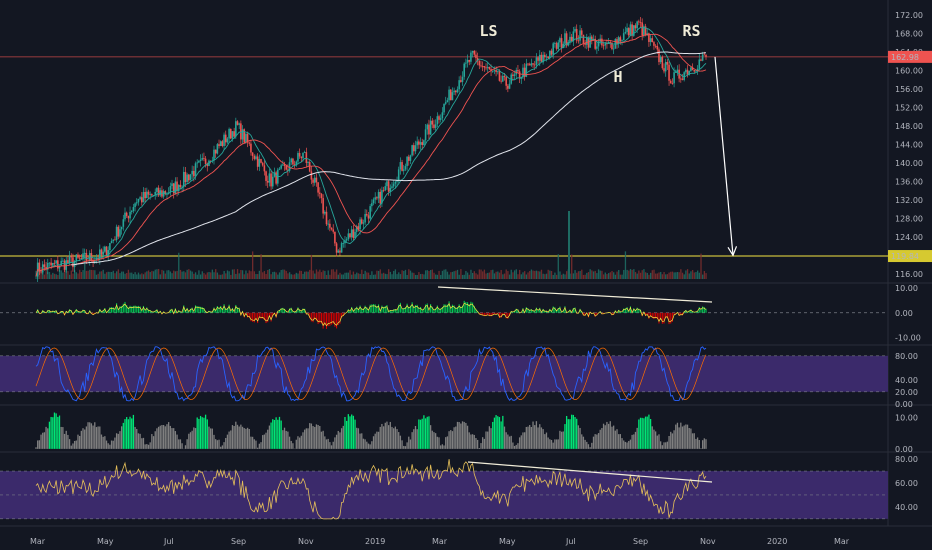  I want to click on volume-spike, so click(569, 245).